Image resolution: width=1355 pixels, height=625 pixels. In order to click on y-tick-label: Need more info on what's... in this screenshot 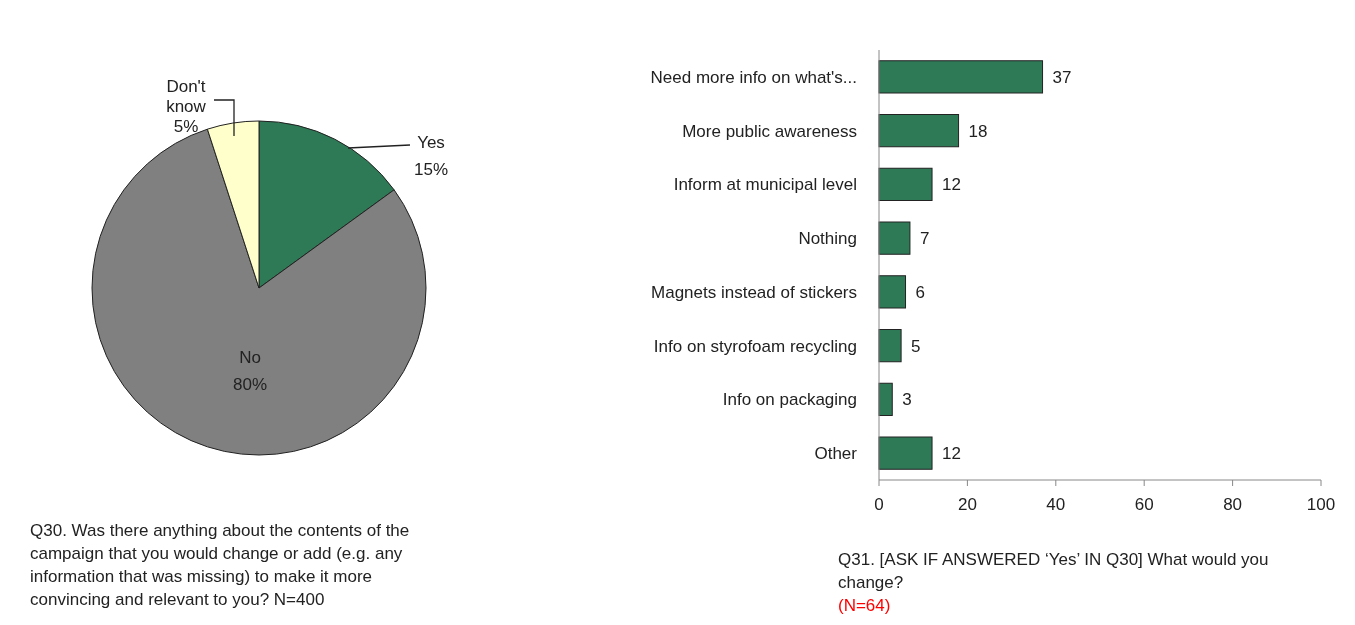, I will do `click(753, 77)`.